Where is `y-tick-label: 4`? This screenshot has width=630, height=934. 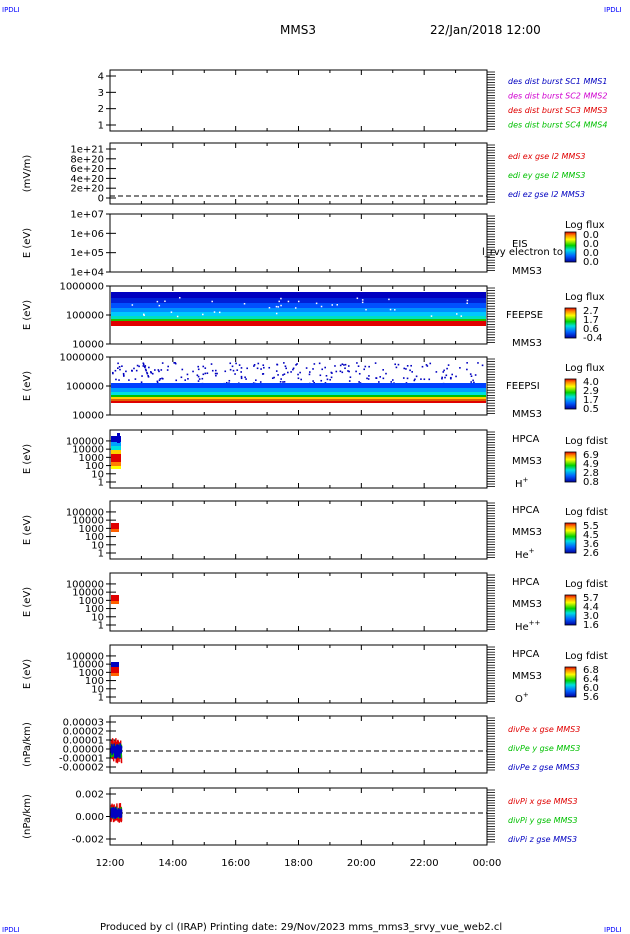 y-tick-label: 4 is located at coordinates (101, 77).